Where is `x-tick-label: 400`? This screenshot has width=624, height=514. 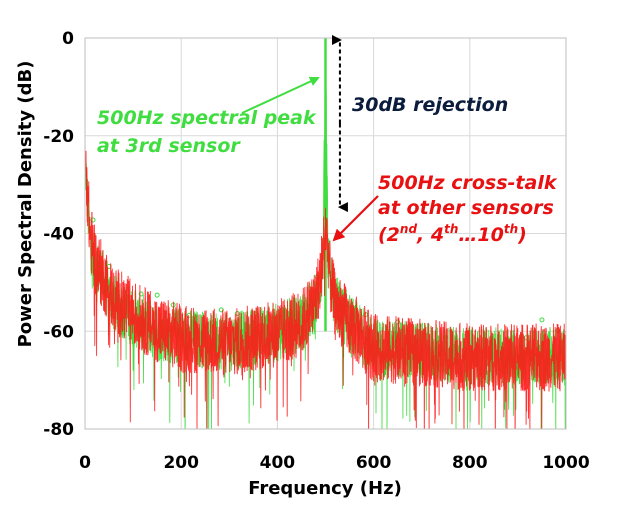 x-tick-label: 400 is located at coordinates (278, 463).